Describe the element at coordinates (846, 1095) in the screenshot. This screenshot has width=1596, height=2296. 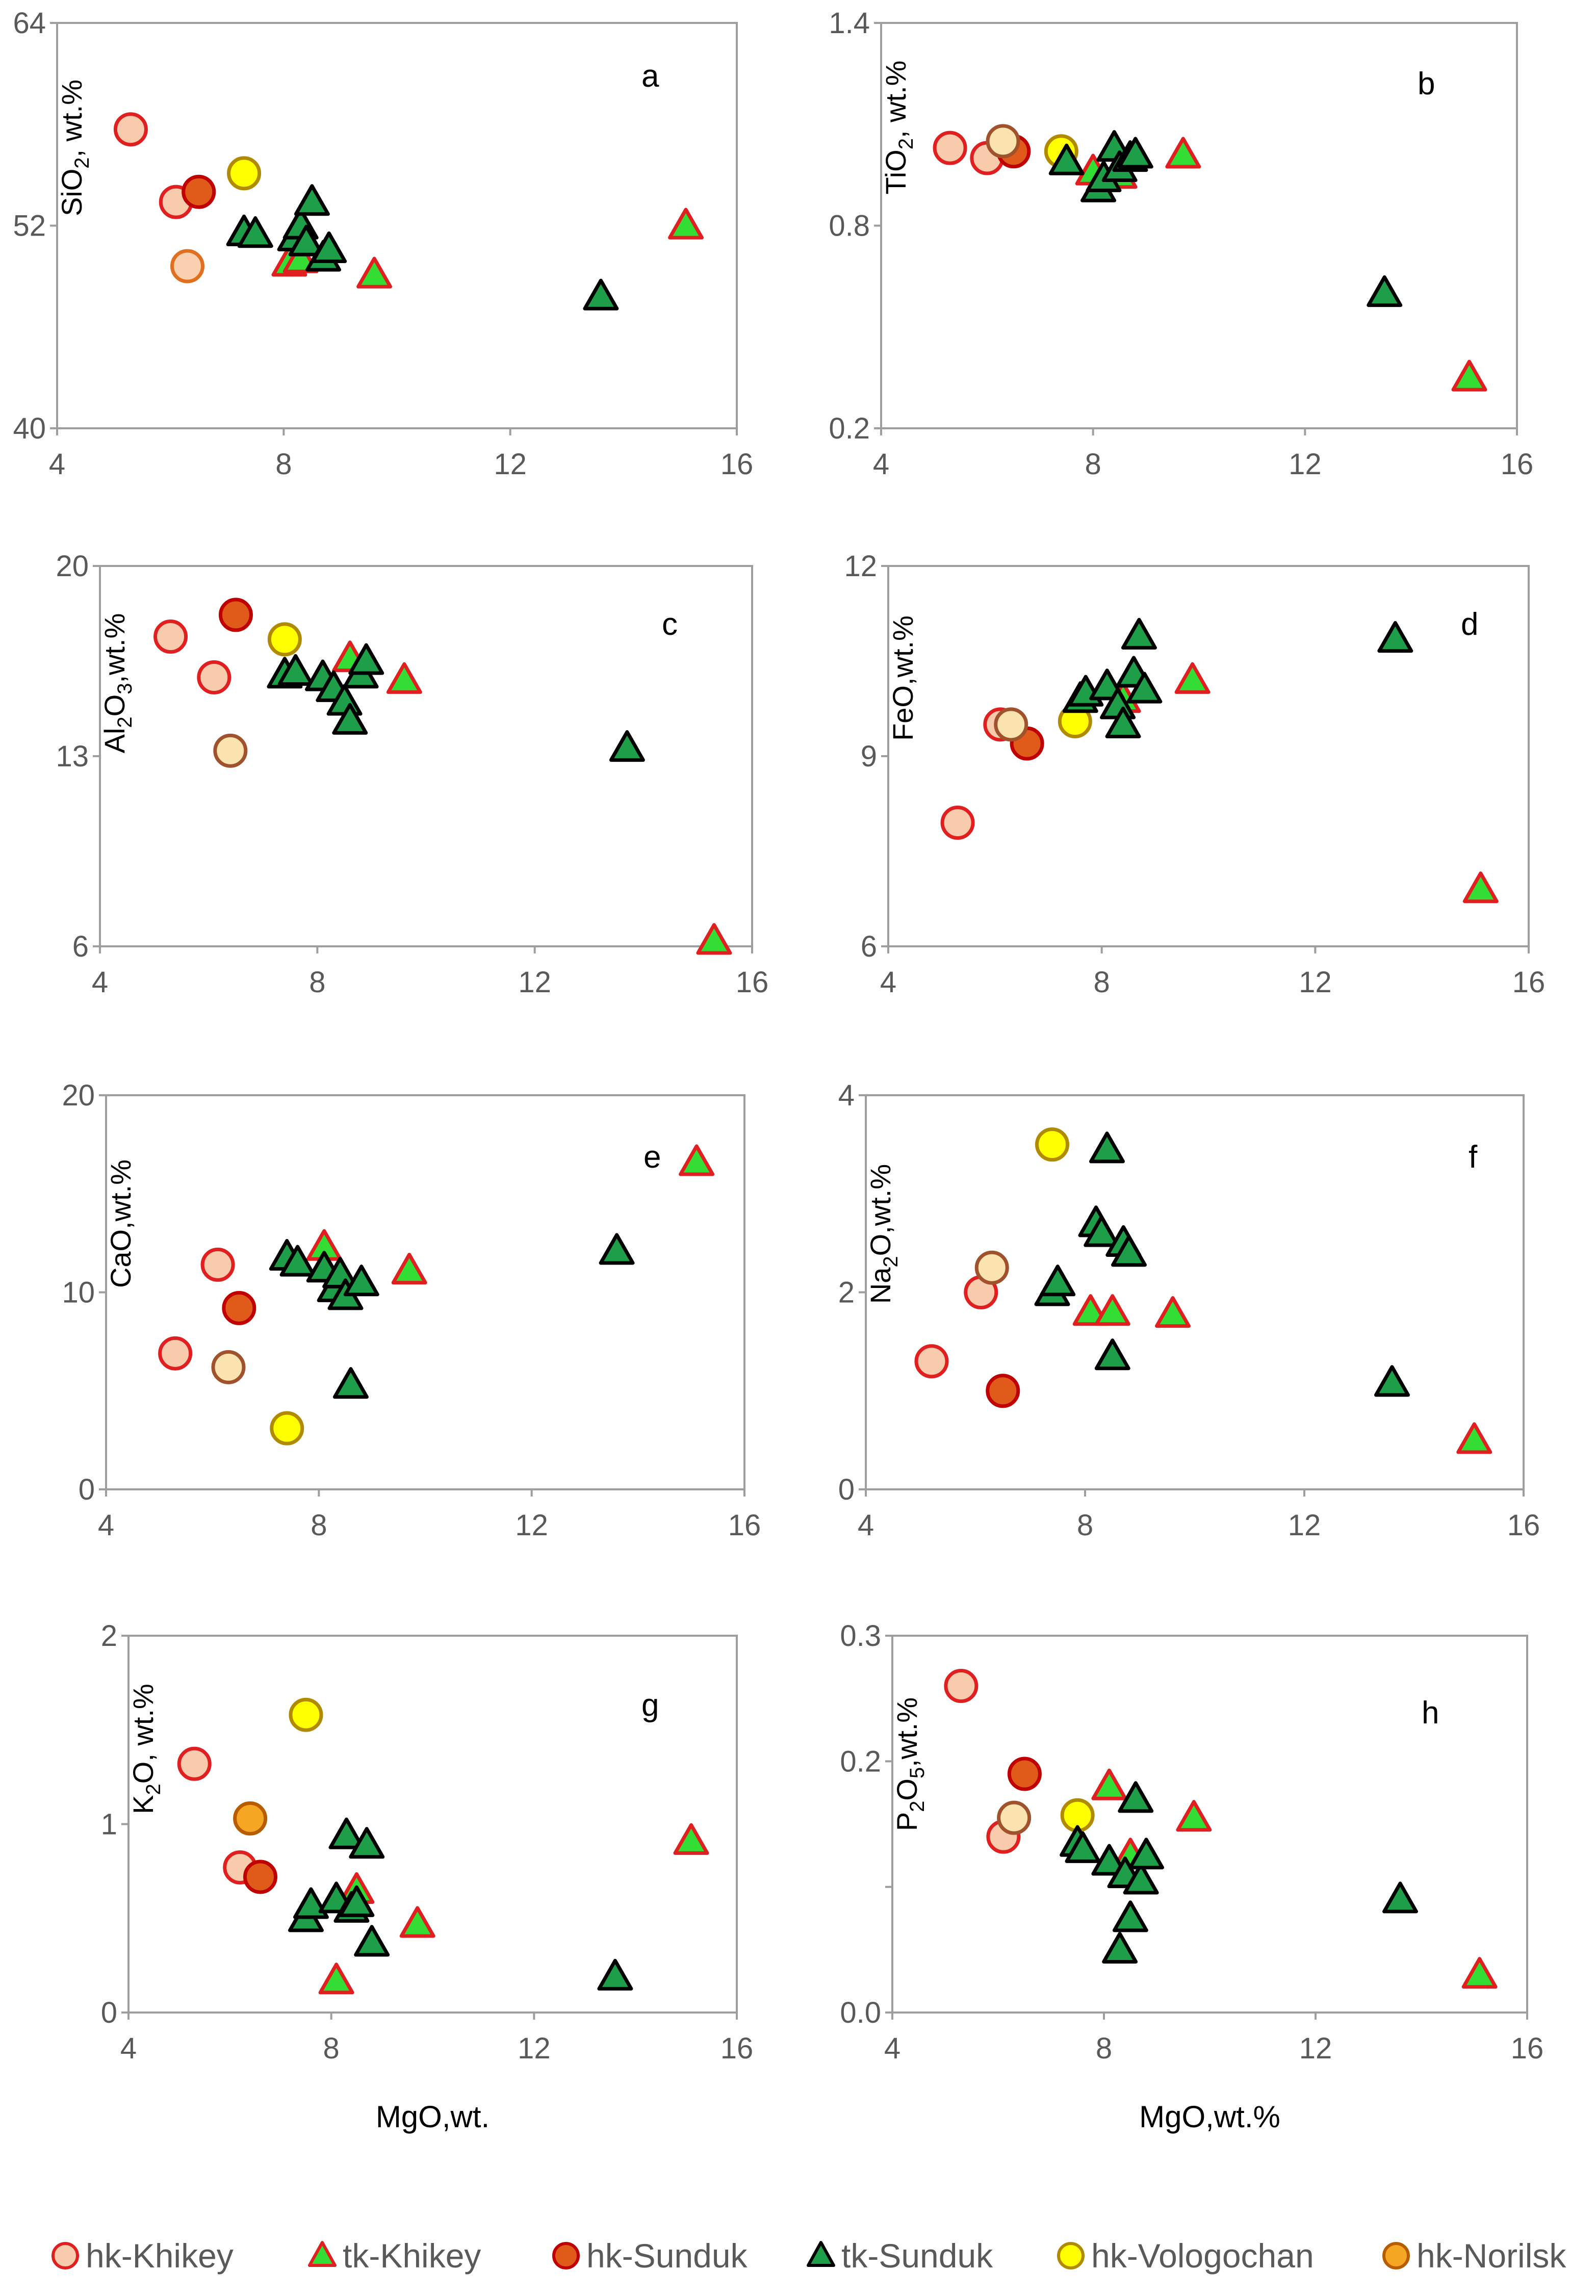
I see `y-tick-label: 4` at that location.